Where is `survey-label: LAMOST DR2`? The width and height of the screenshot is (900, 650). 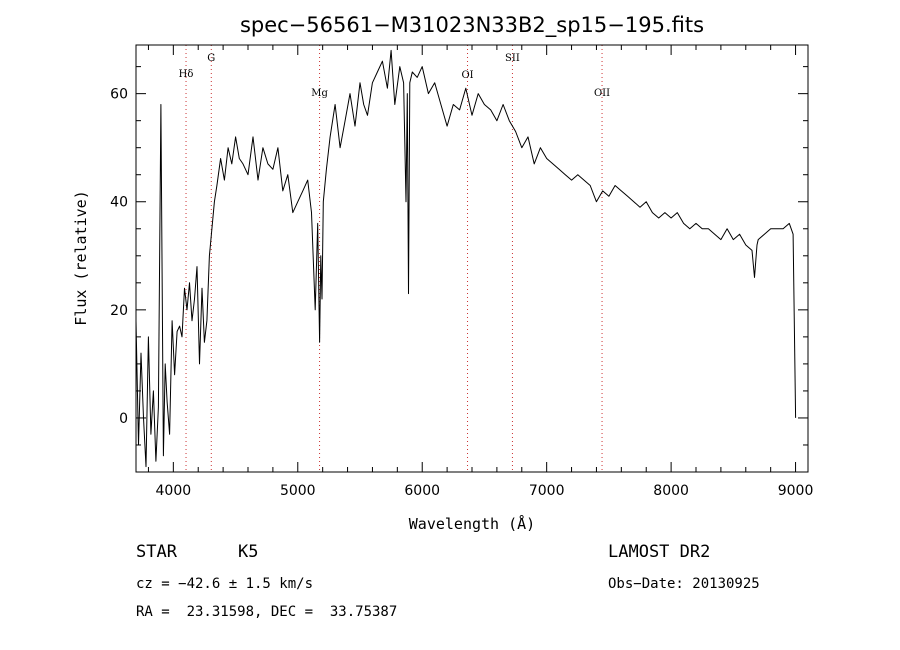
survey-label: LAMOST DR2 is located at coordinates (659, 552).